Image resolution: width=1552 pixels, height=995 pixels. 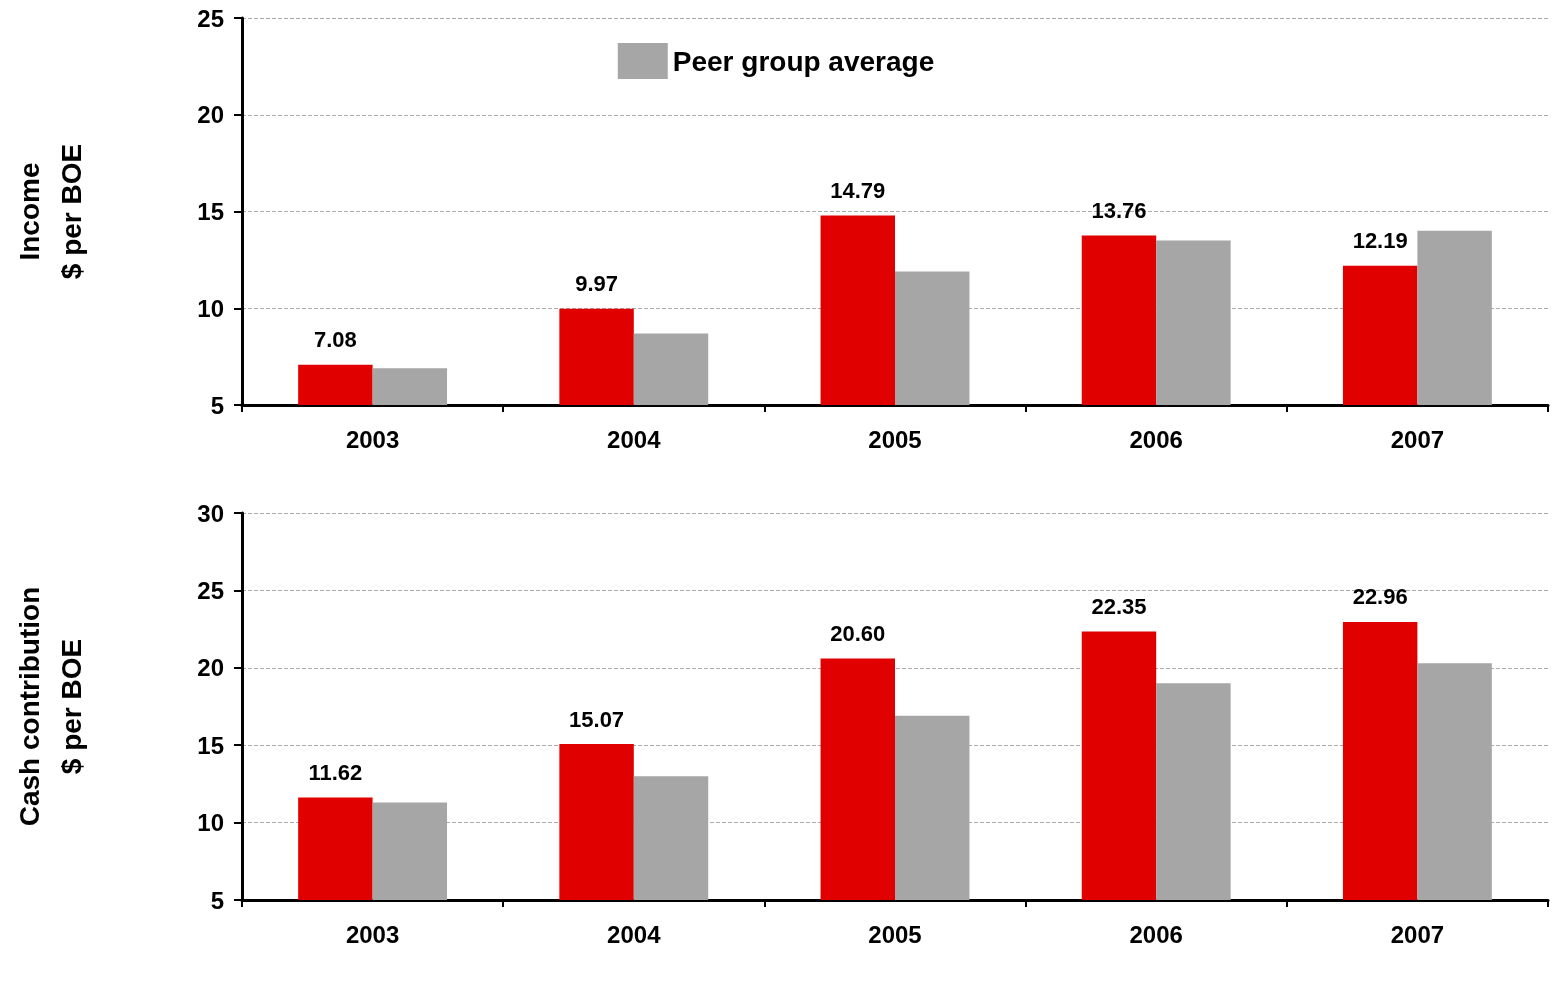 I want to click on data-label: 11.62, so click(x=335, y=773).